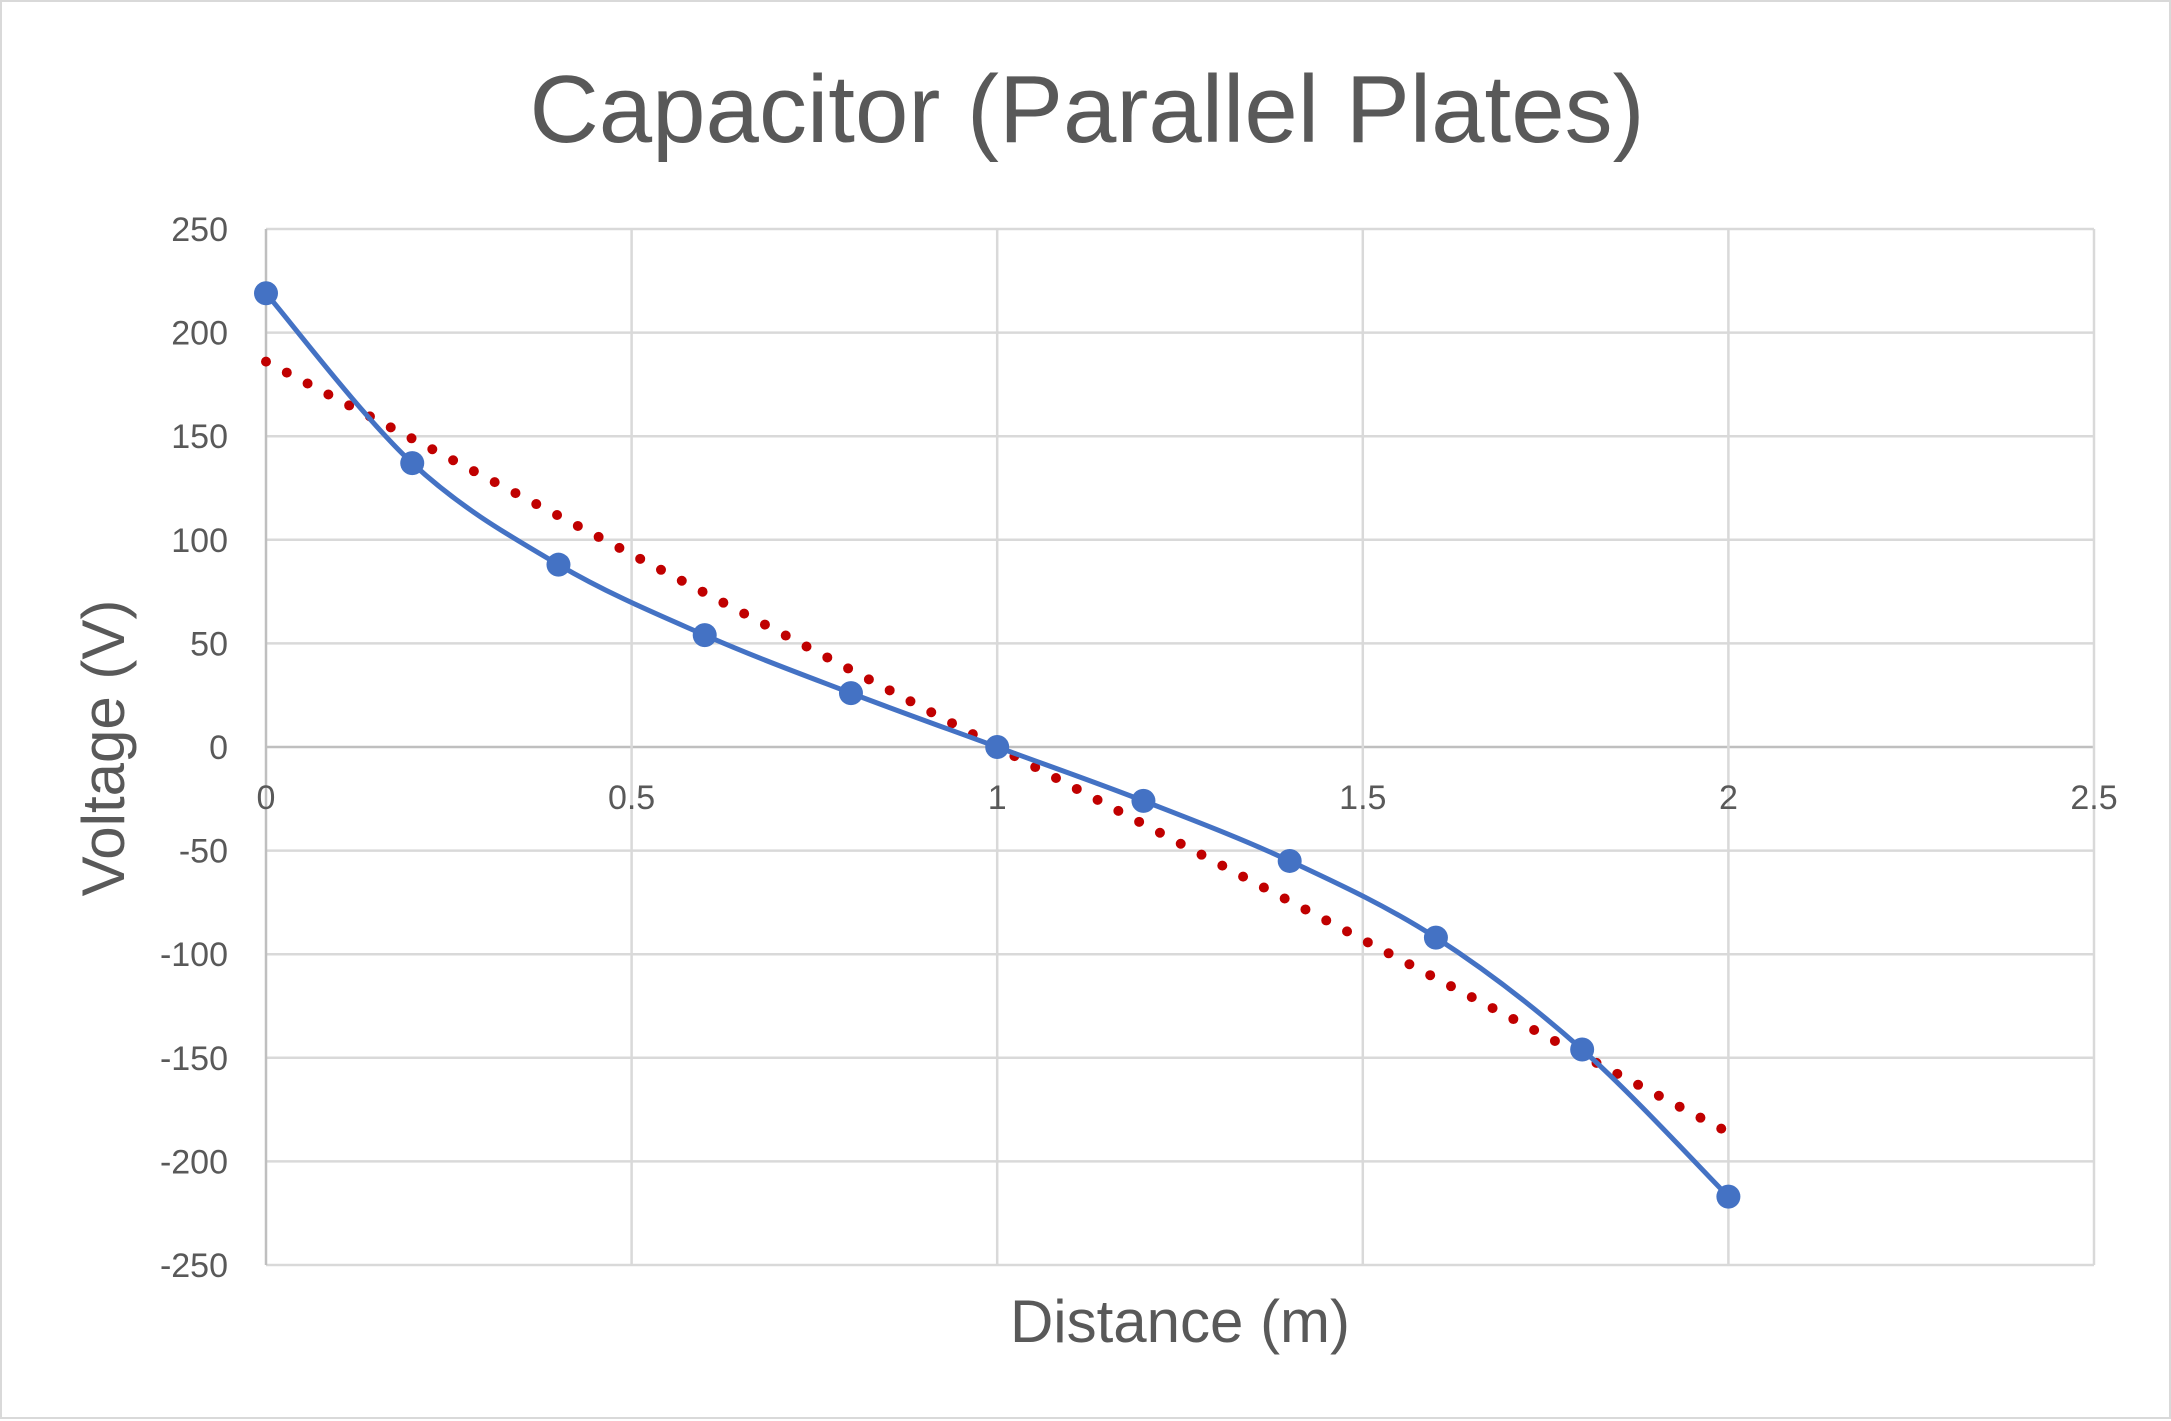  What do you see at coordinates (997, 798) in the screenshot?
I see `x-tick-label: 1` at bounding box center [997, 798].